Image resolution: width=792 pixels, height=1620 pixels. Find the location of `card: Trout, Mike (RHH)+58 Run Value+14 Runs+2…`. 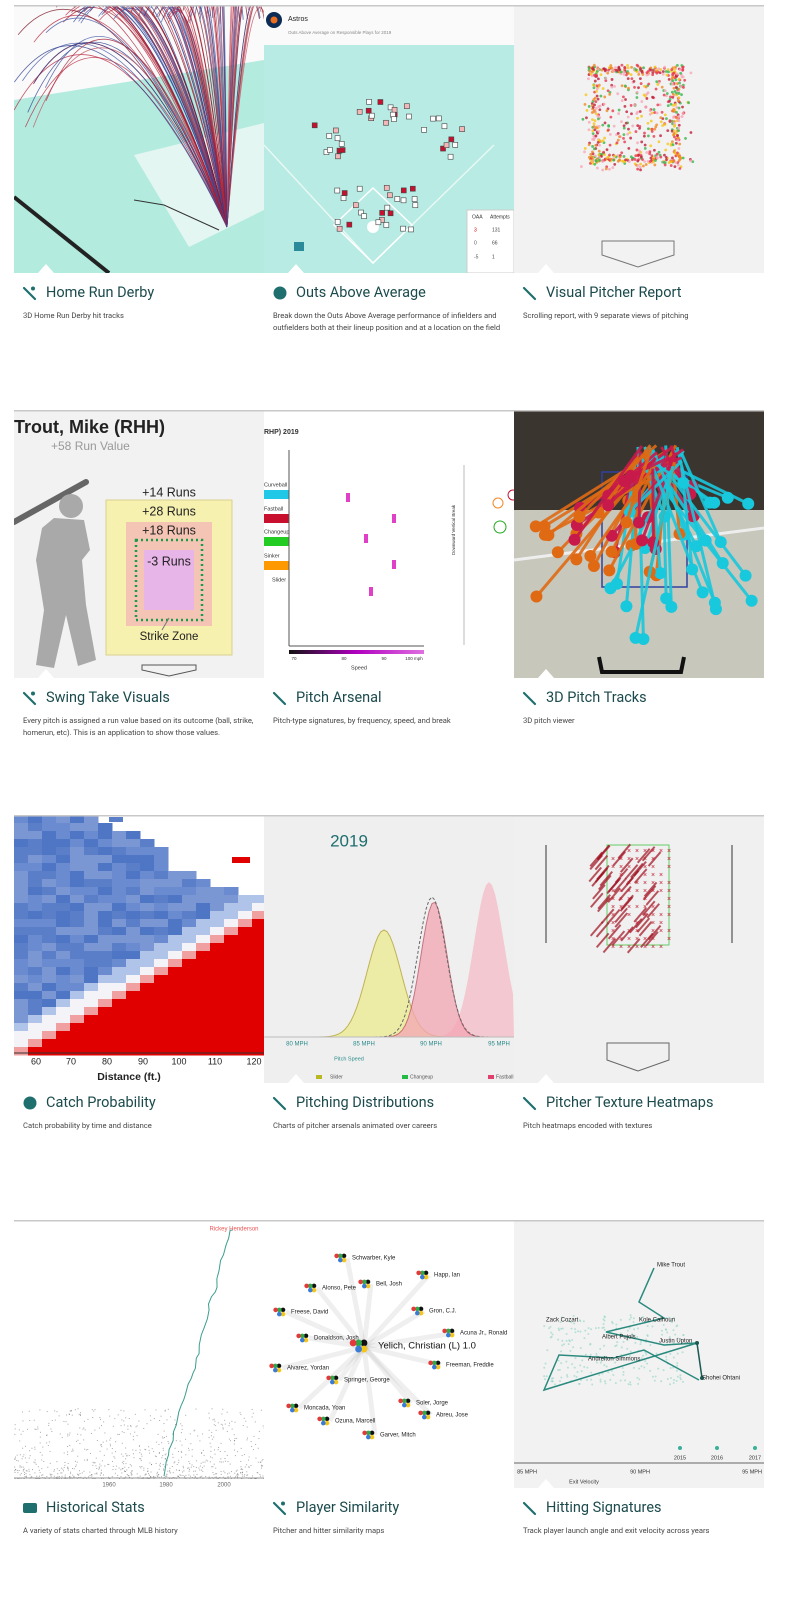

card: Trout, Mike (RHH)+58 Run Value+14 Runs+2… is located at coordinates (139, 610).